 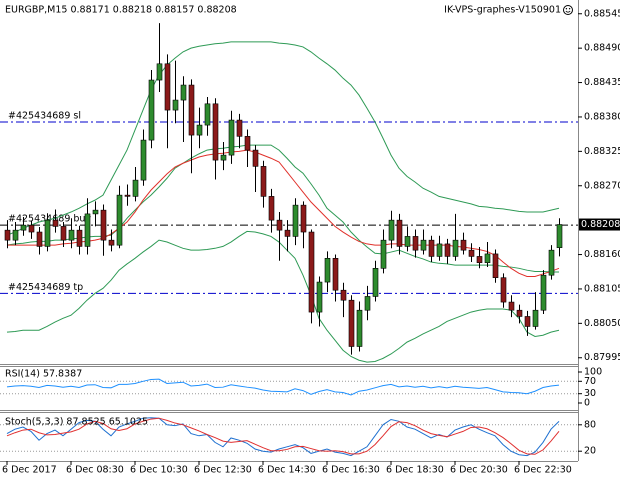 What do you see at coordinates (602, 323) in the screenshot?
I see `y-tick-label: 0.88050` at bounding box center [602, 323].